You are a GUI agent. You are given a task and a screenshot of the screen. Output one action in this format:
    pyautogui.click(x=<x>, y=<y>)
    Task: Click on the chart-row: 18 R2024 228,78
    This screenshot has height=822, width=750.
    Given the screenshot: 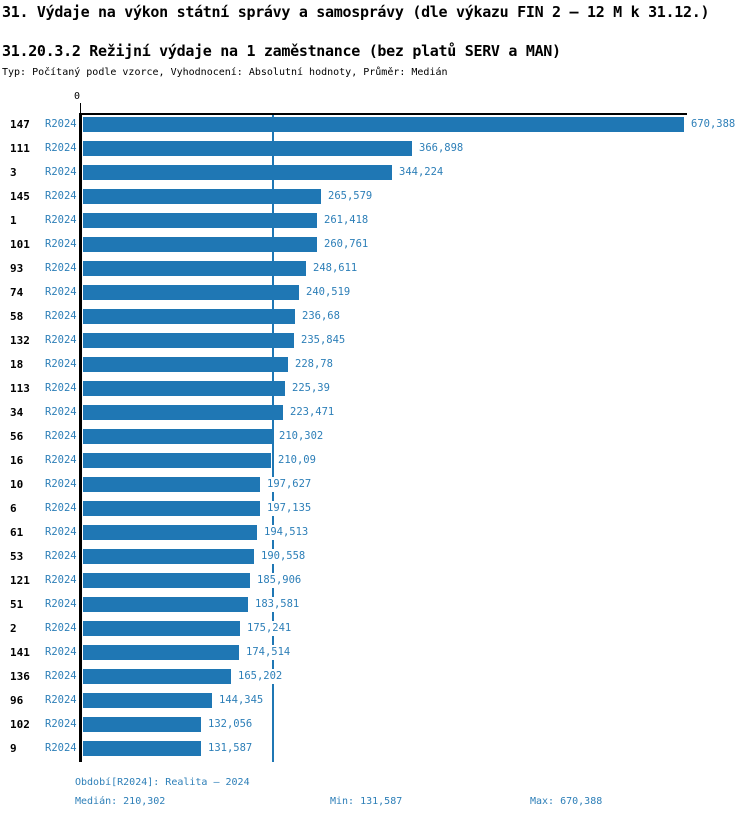 What is the action you would take?
    pyautogui.click(x=375, y=364)
    